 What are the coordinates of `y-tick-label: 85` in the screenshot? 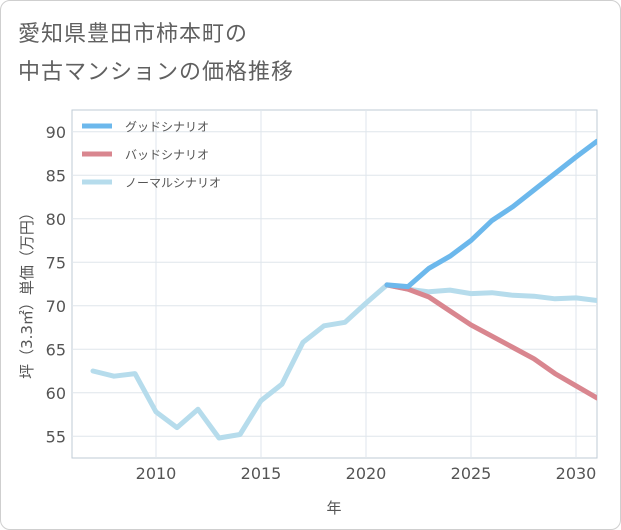 It's located at (56, 175).